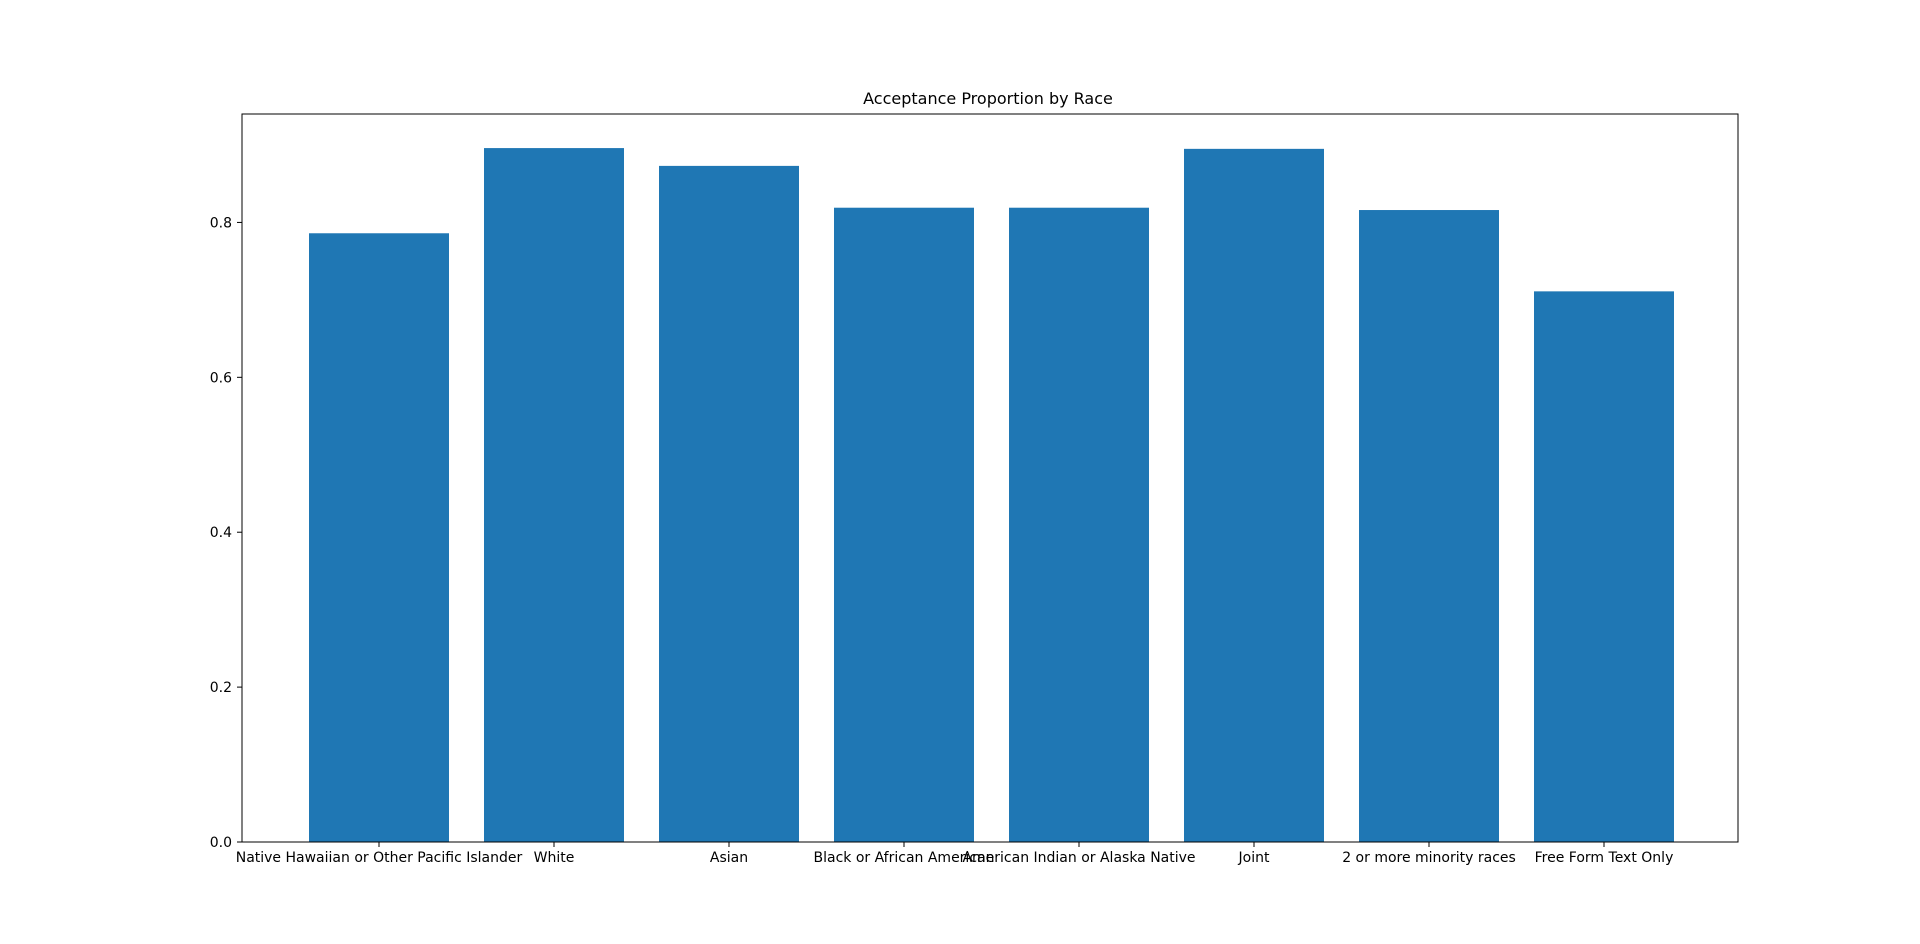  What do you see at coordinates (729, 858) in the screenshot?
I see `x-tick-label-2: Asian` at bounding box center [729, 858].